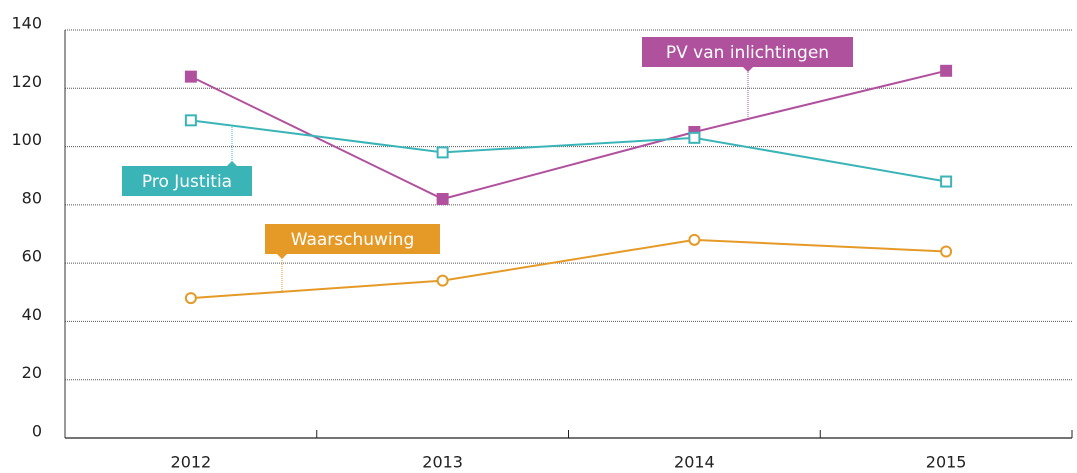 The width and height of the screenshot is (1077, 473). What do you see at coordinates (37, 431) in the screenshot?
I see `y-tick-label: 0` at bounding box center [37, 431].